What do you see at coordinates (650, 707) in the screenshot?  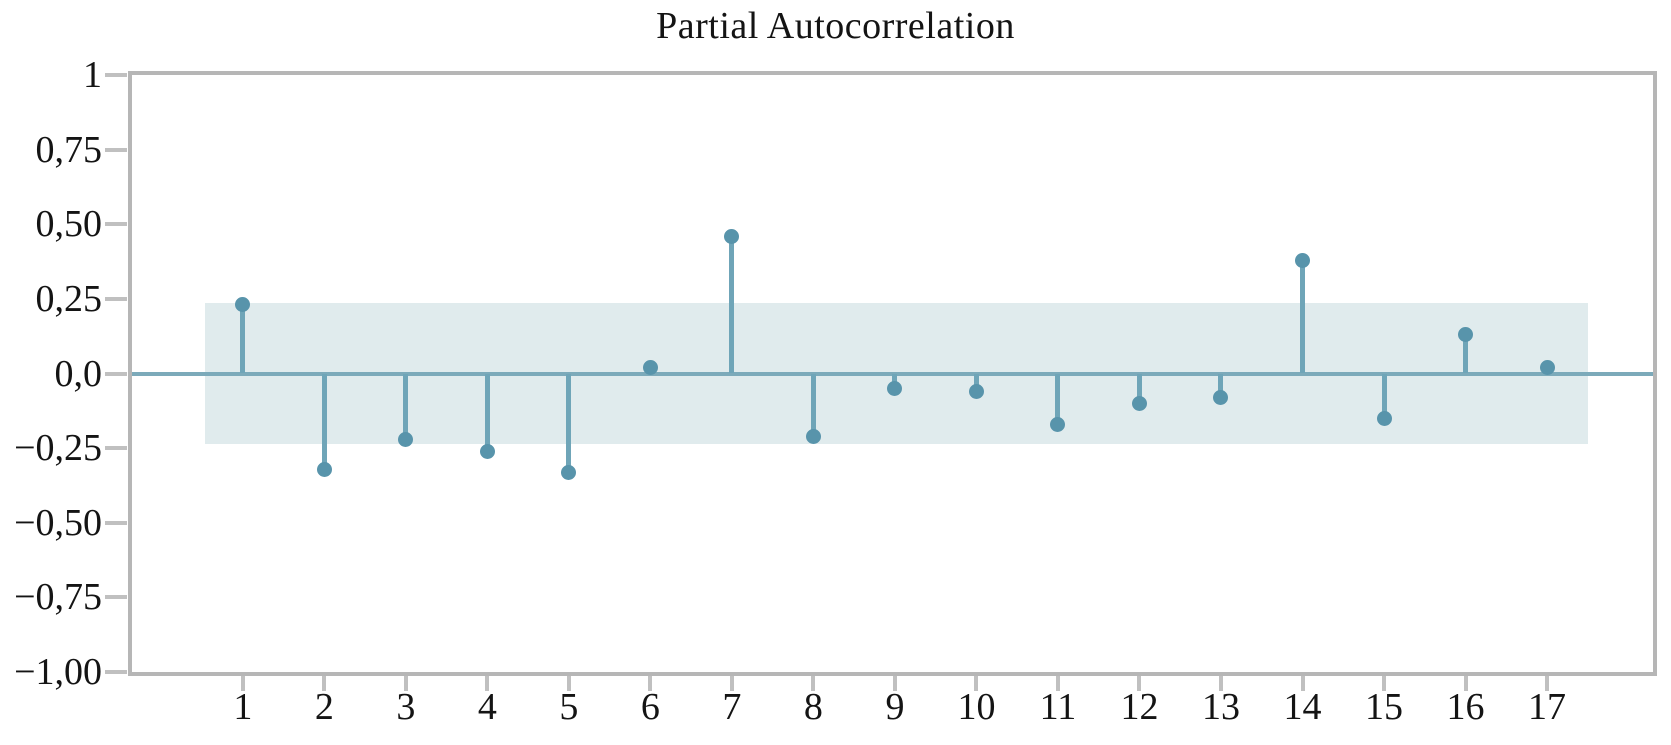 I see `x-tick-label-6: 6` at bounding box center [650, 707].